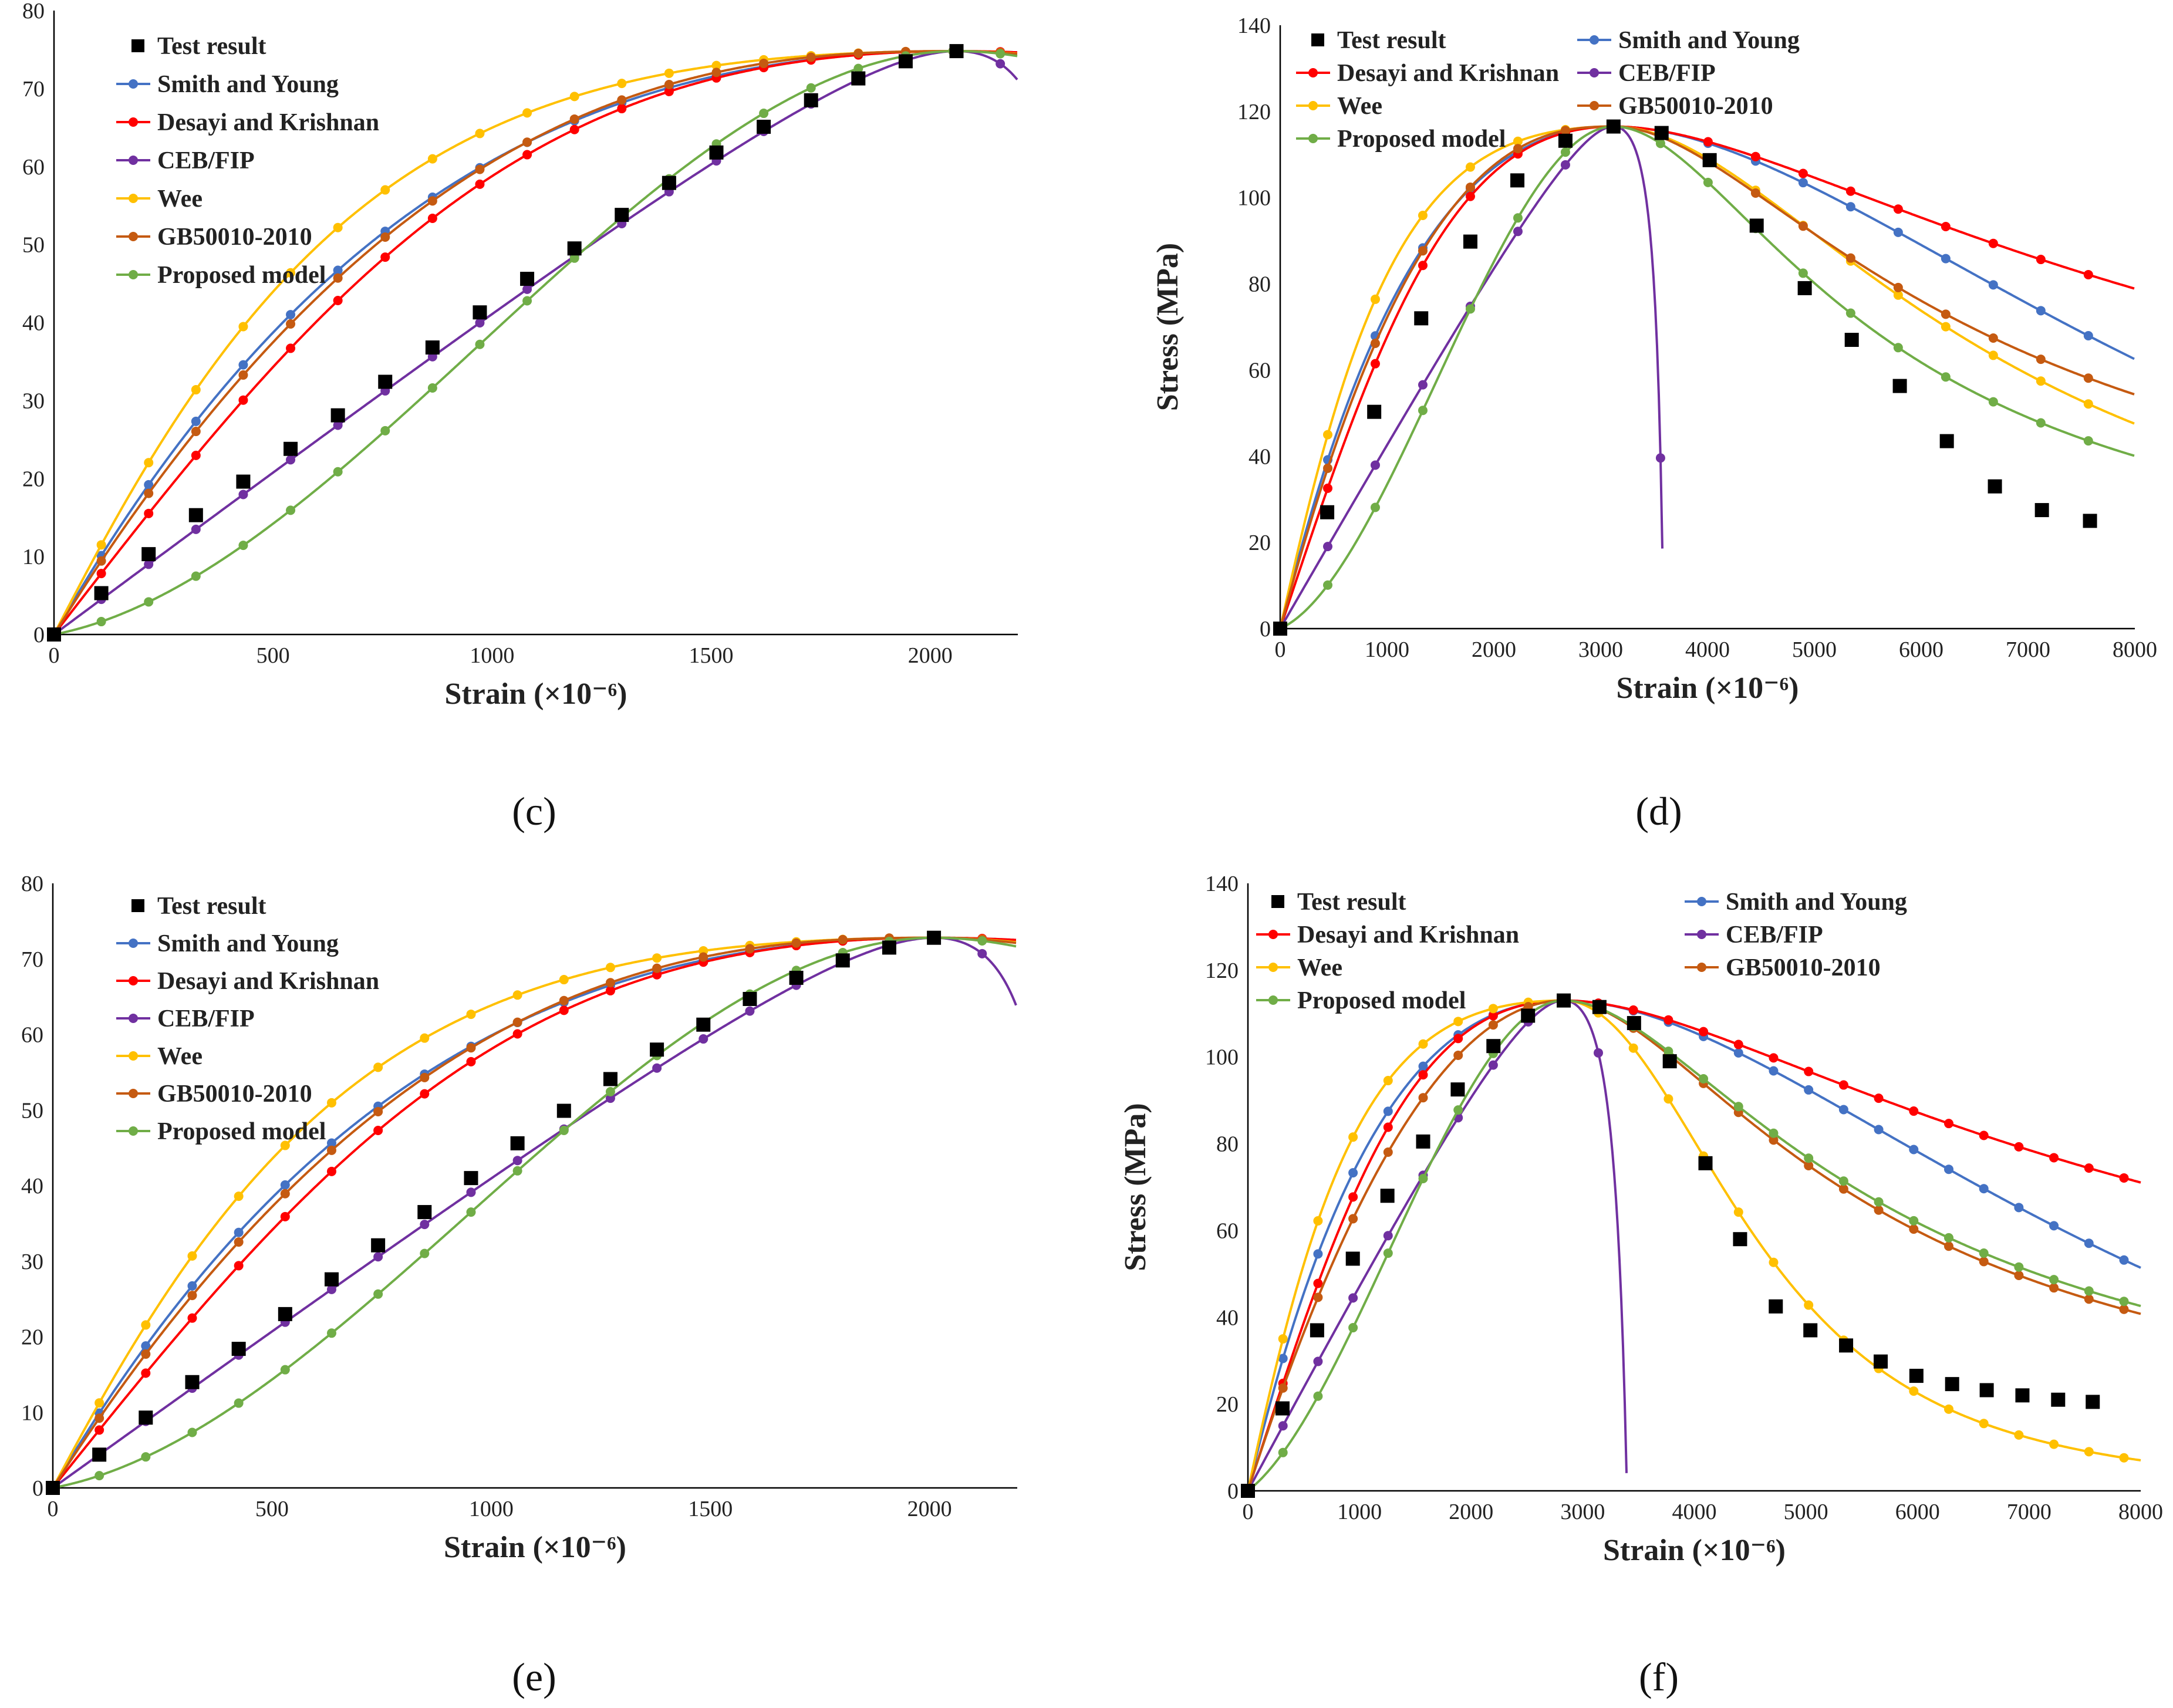 The image size is (2173, 1708). I want to click on y-tick-label: 60, so click(32, 1035).